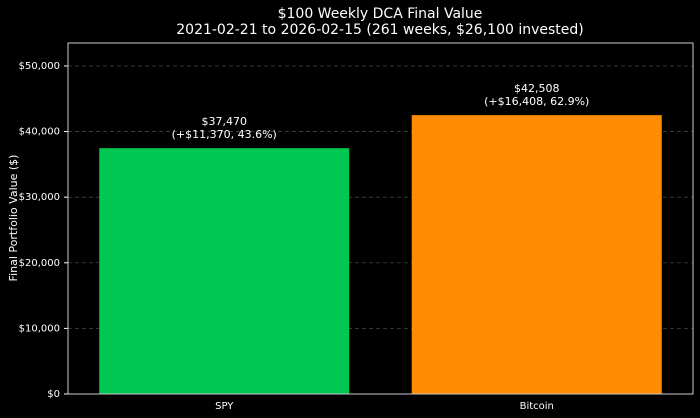 The image size is (700, 418). Describe the element at coordinates (53, 394) in the screenshot. I see `y-tick-label: $0` at that location.